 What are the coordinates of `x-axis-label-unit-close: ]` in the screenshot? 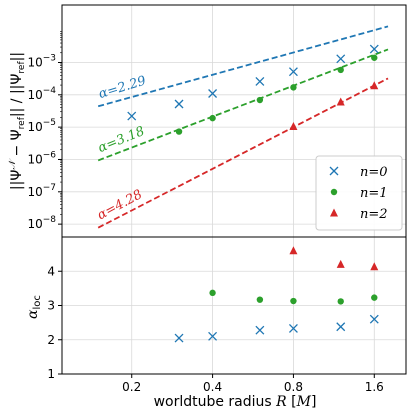 It's located at (313, 402).